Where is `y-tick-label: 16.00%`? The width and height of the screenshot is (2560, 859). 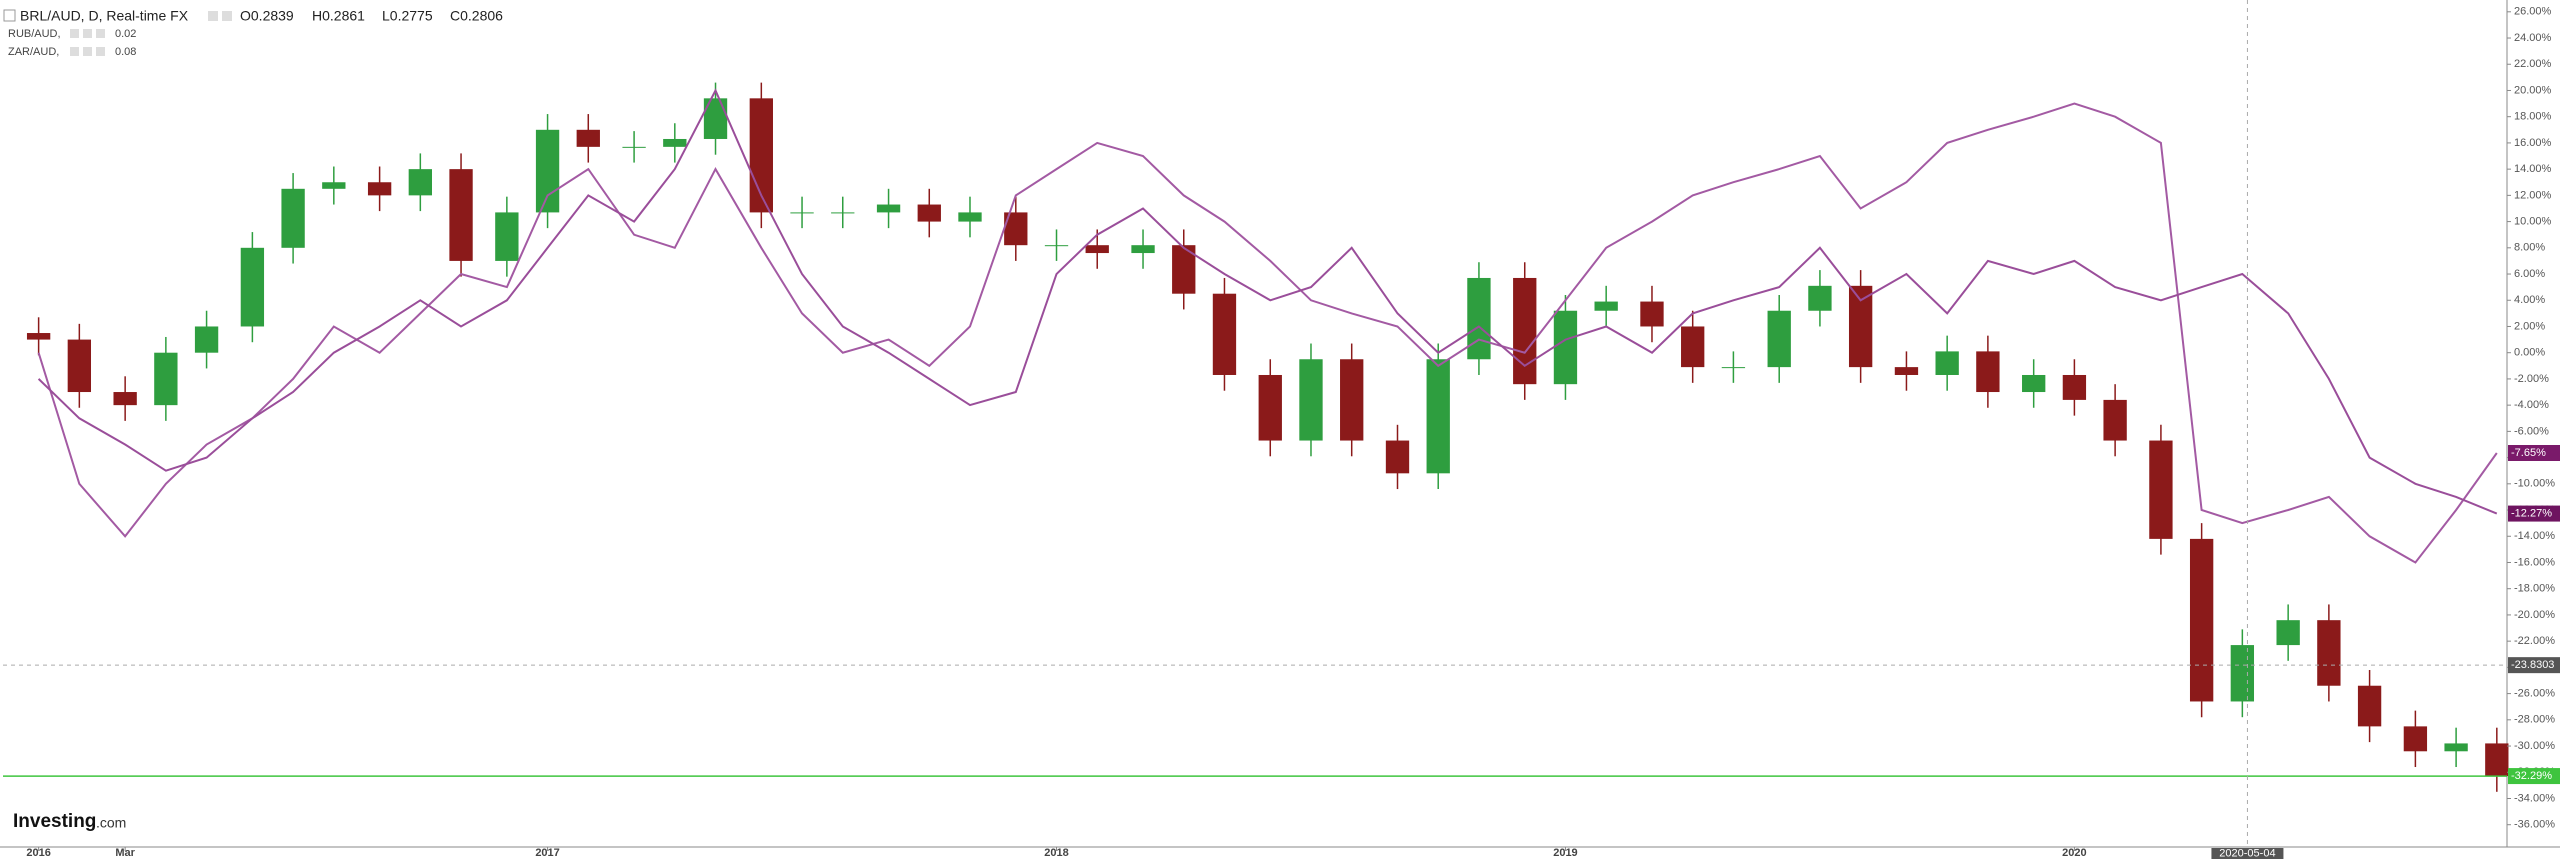
y-tick-label: 16.00% is located at coordinates (2533, 143).